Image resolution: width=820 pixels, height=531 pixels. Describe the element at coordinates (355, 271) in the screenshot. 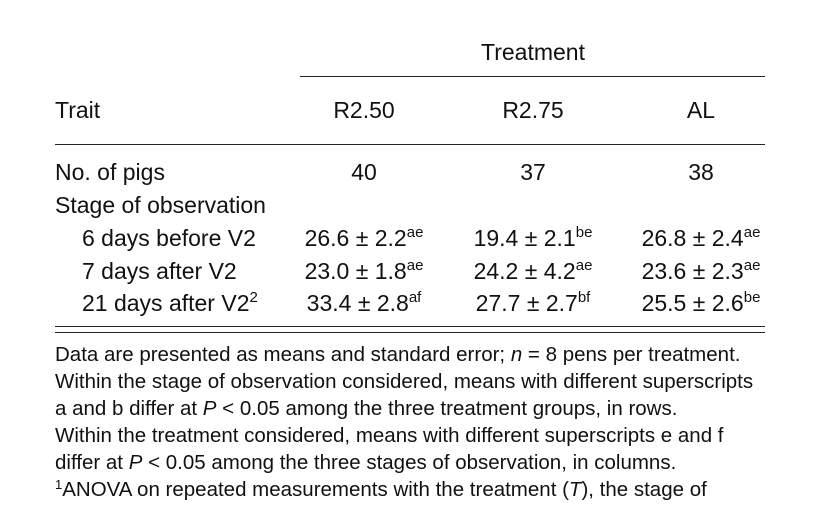

I see `cell-value: 23.0 ± 1.8` at that location.